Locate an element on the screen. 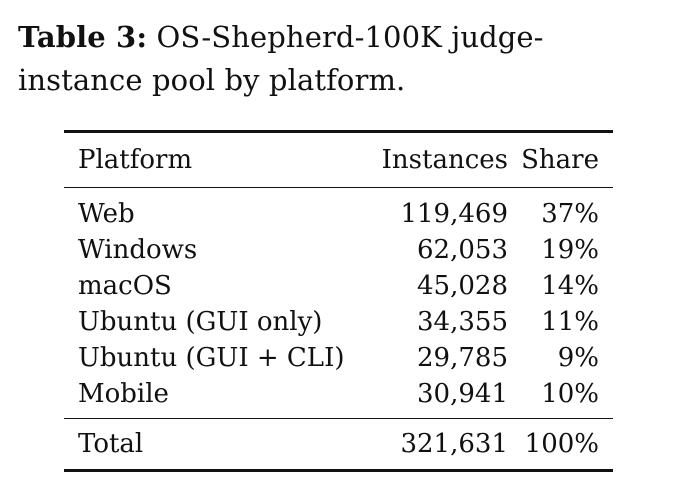 Image resolution: width=675 pixels, height=489 pixels. cell-platform: Web is located at coordinates (106, 214).